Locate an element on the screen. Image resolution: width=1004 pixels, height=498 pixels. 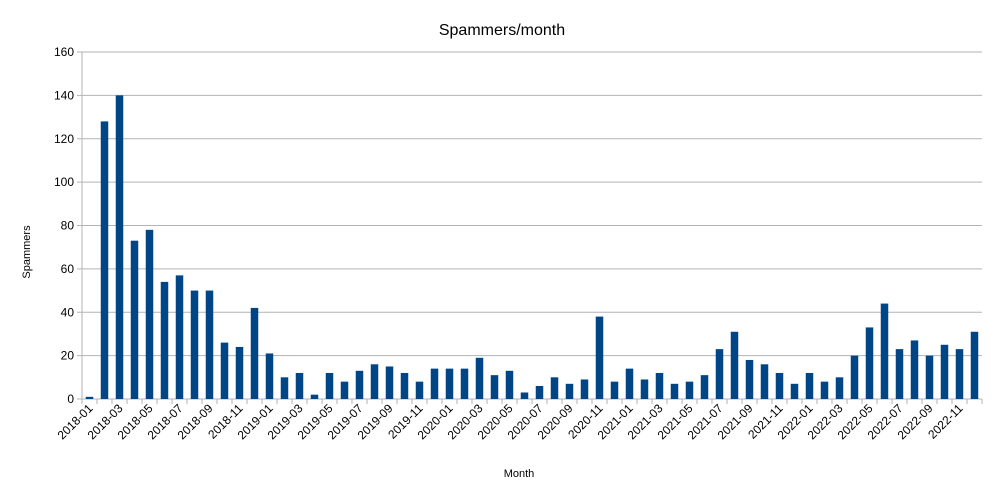
x-axis-title: Month is located at coordinates (519, 474).